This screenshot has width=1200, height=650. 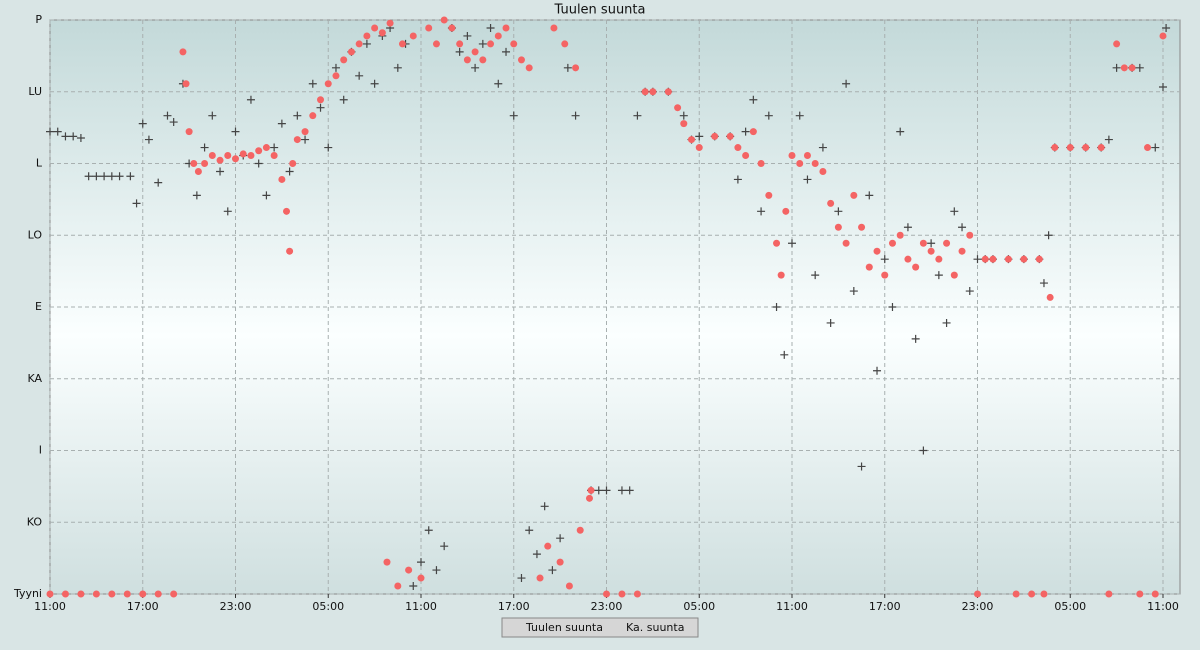 I want to click on y-tick-label: LU, so click(x=35, y=91).